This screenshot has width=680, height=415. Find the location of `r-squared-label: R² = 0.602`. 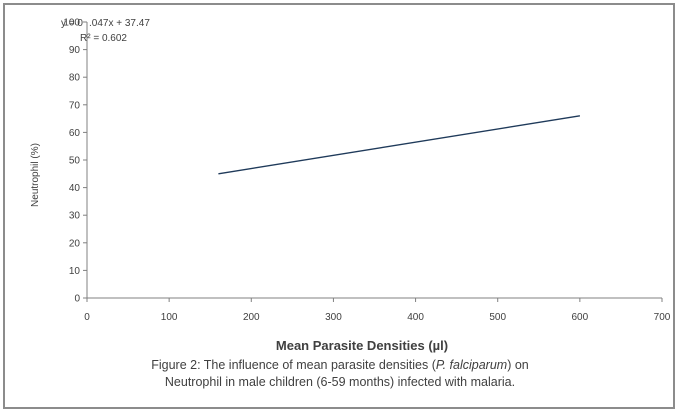

r-squared-label: R² = 0.602 is located at coordinates (103, 38).